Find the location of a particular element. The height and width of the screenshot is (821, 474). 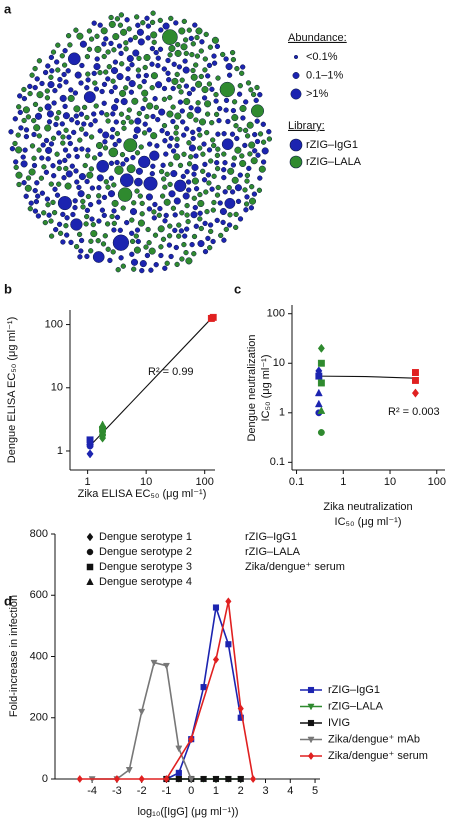

marker is located at coordinates (311, 707).